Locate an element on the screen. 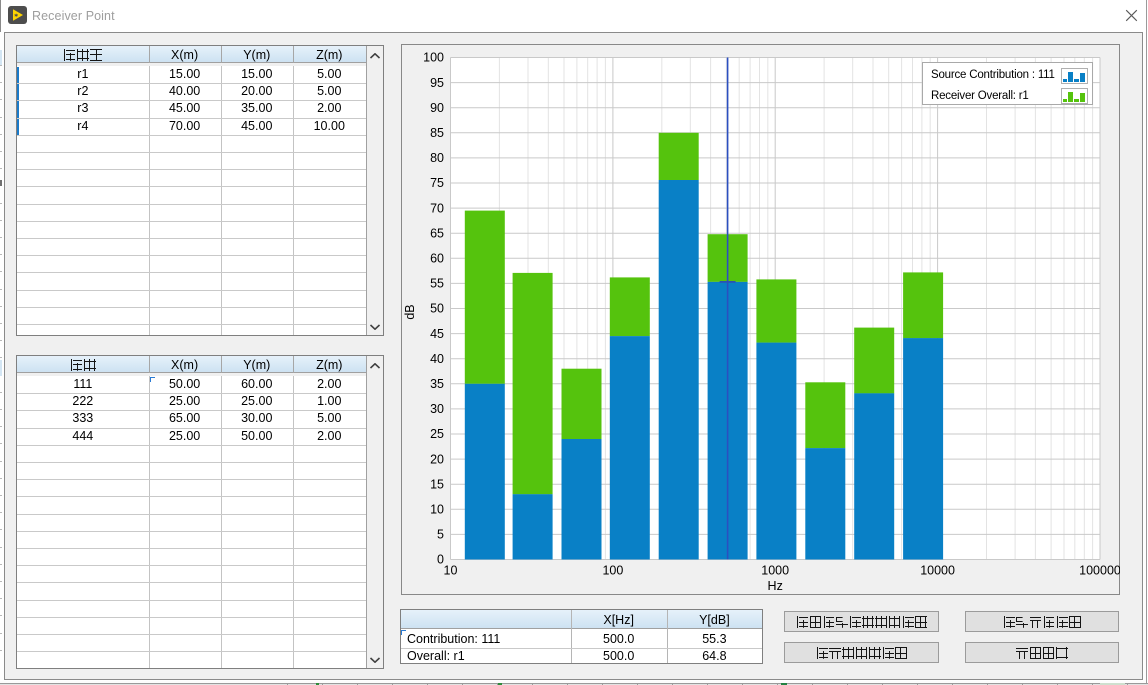 This screenshot has height=685, width=1148. svg-text: 95 is located at coordinates (437, 83).